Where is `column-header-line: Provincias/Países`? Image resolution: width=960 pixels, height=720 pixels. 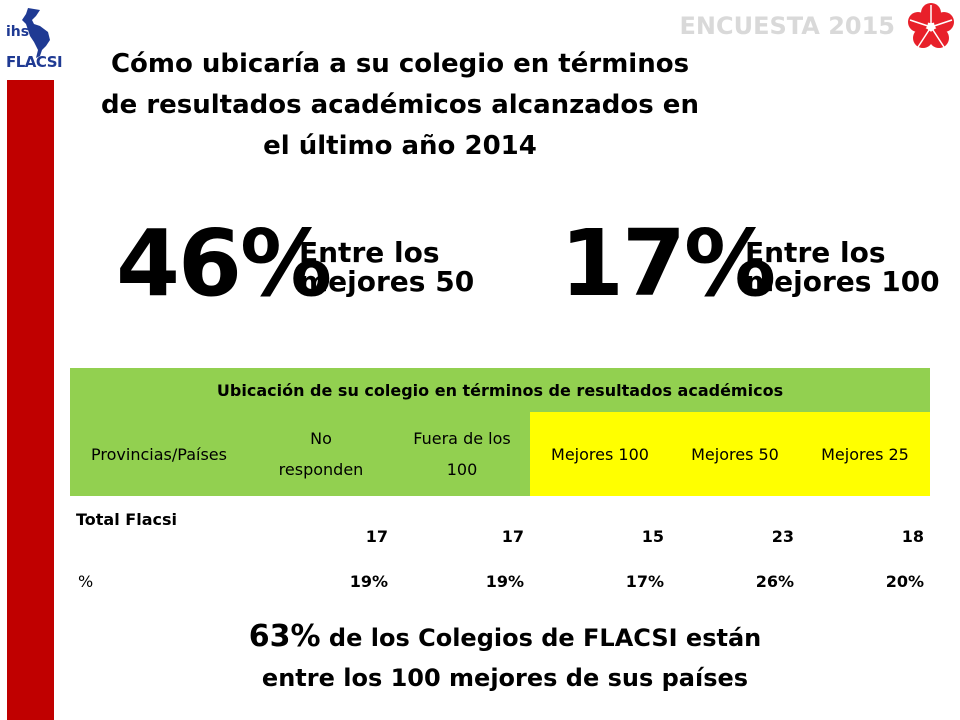
column-header-line: Provincias/Países is located at coordinates (159, 454).